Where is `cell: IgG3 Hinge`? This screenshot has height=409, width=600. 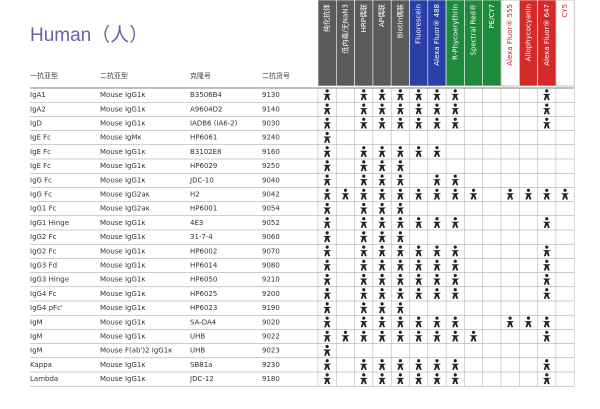
cell: IgG3 Hinge is located at coordinates (49, 280).